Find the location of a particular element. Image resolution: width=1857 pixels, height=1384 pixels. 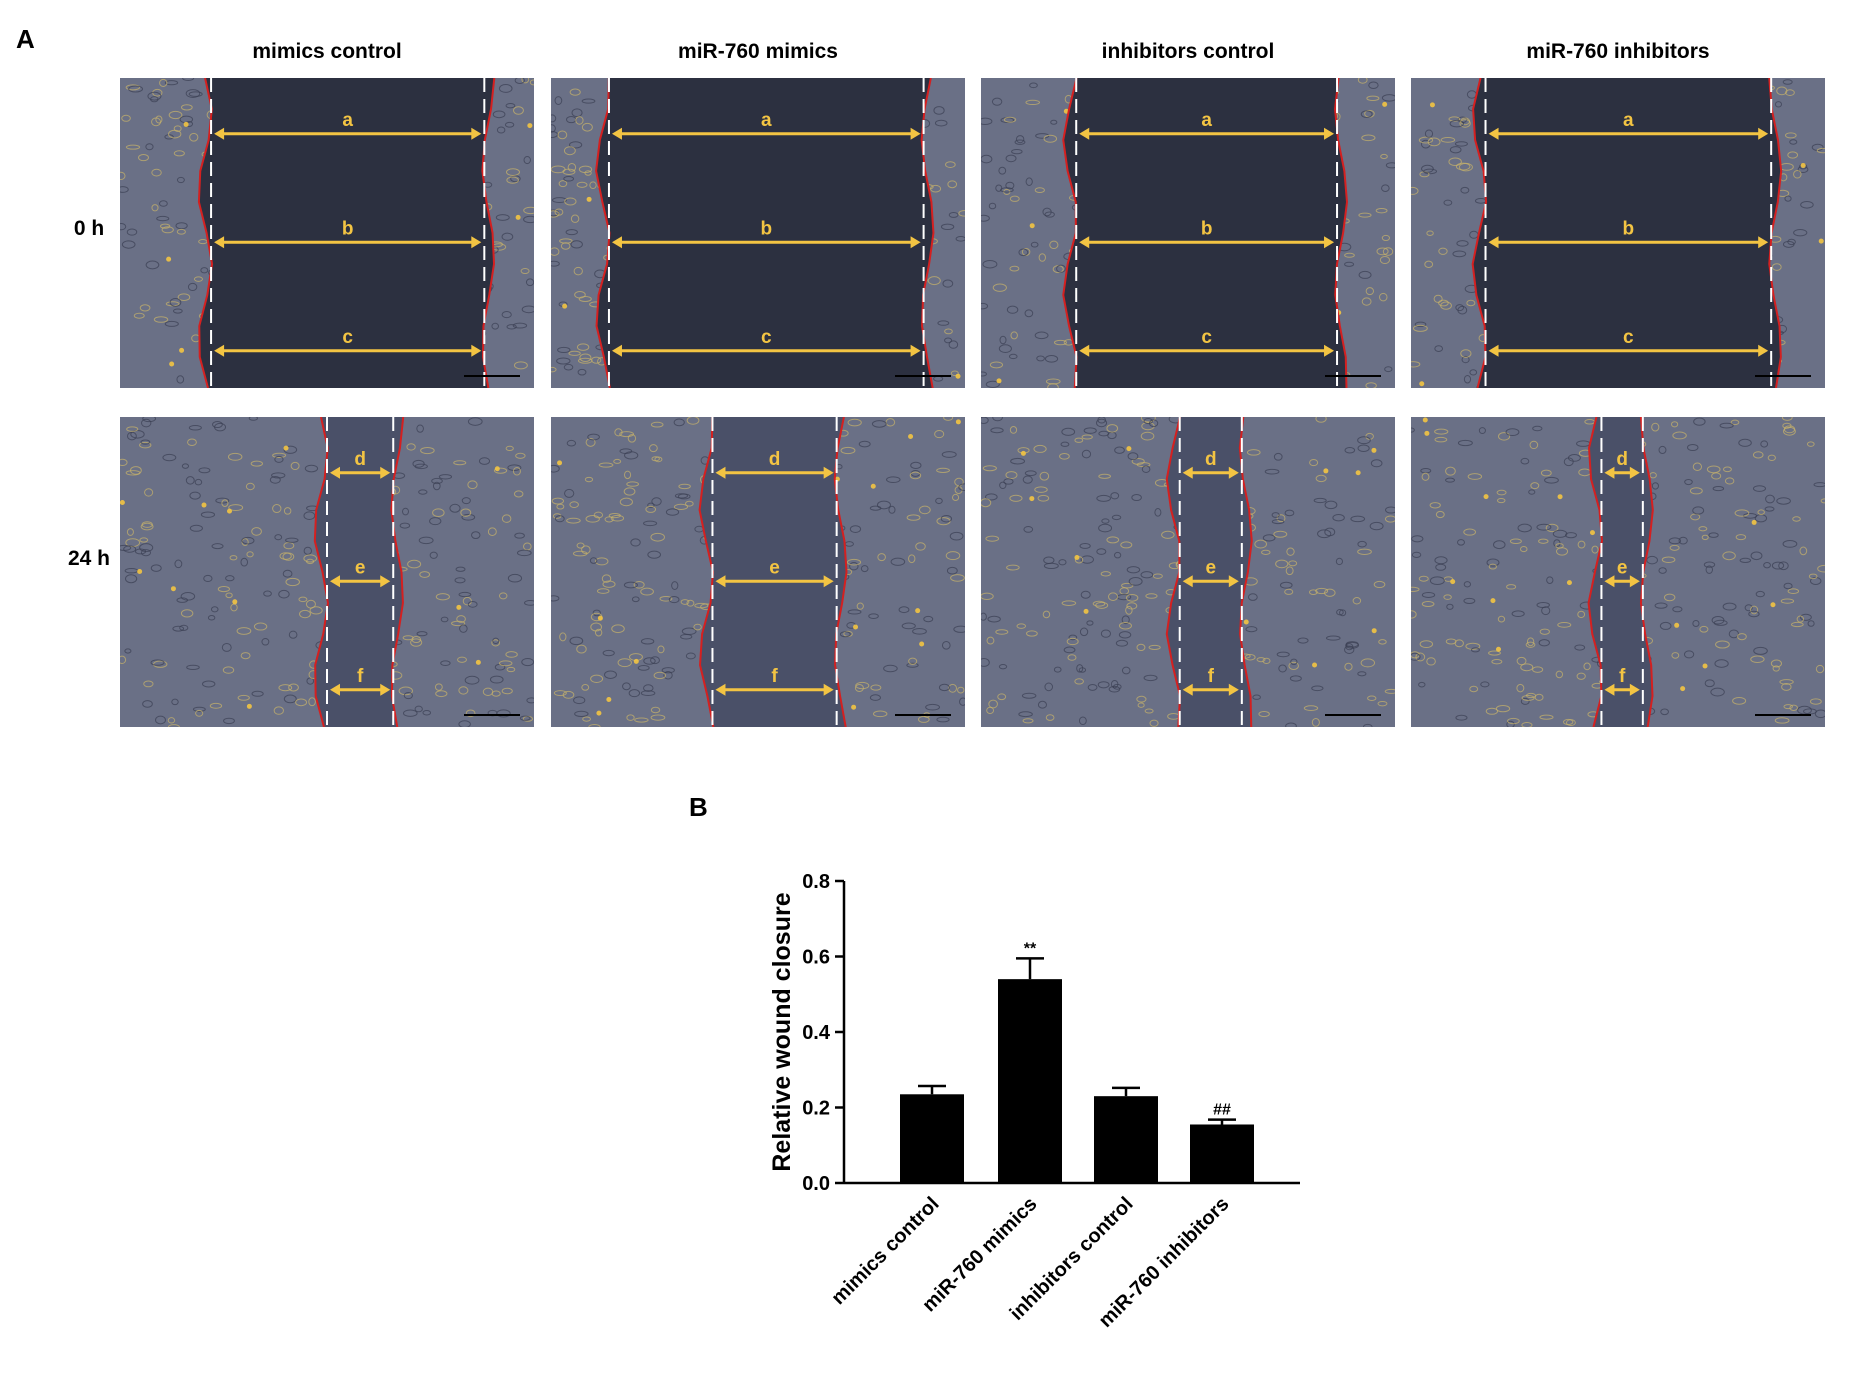

micrograph-0h-col3: a b c is located at coordinates (1188, 233).